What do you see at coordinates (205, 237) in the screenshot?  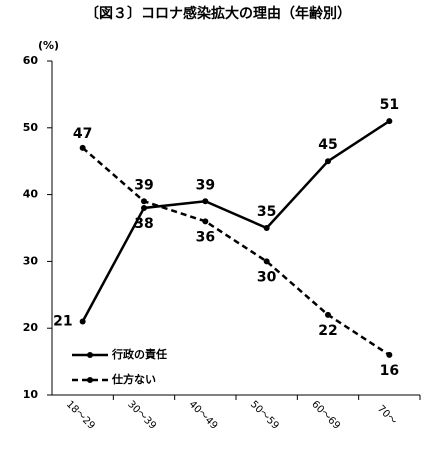 I see `data-label: 36` at bounding box center [205, 237].